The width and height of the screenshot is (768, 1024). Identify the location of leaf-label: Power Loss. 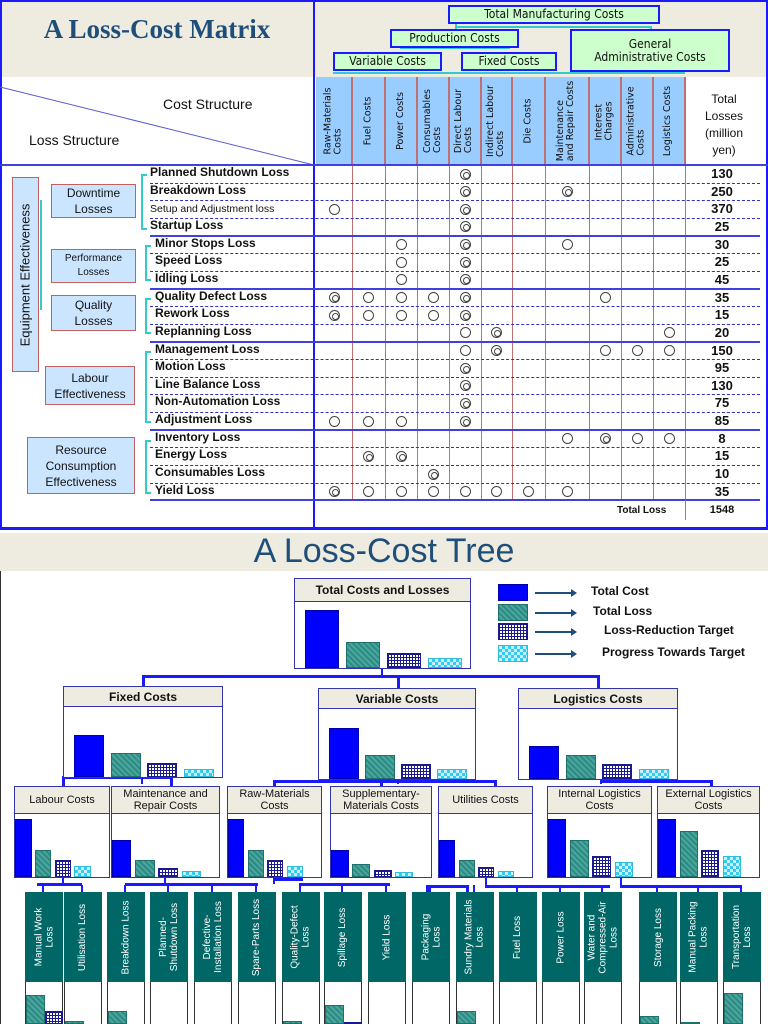
(561, 937).